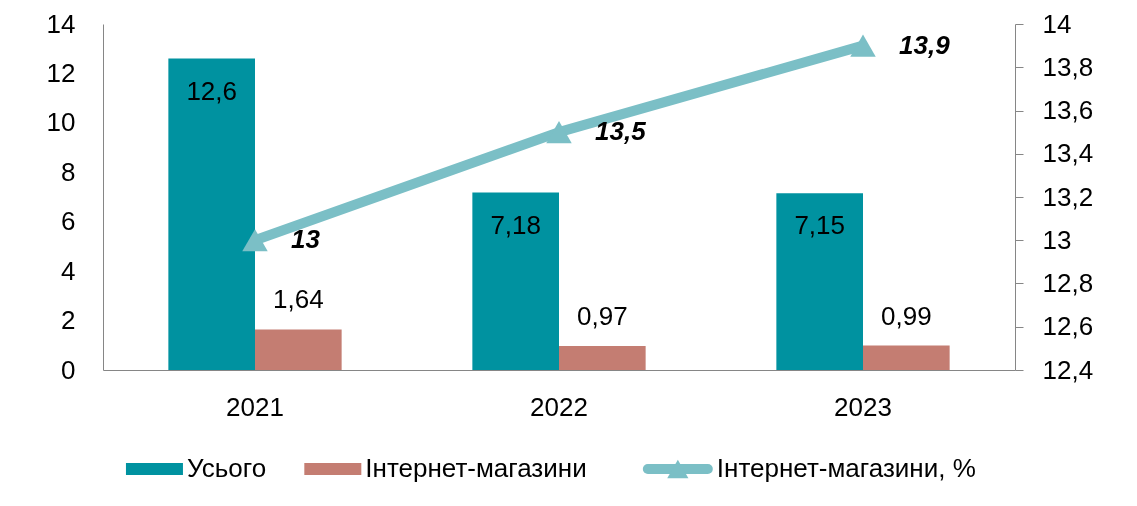 This screenshot has width=1137, height=506. I want to click on legend-label: Усього, so click(226, 468).